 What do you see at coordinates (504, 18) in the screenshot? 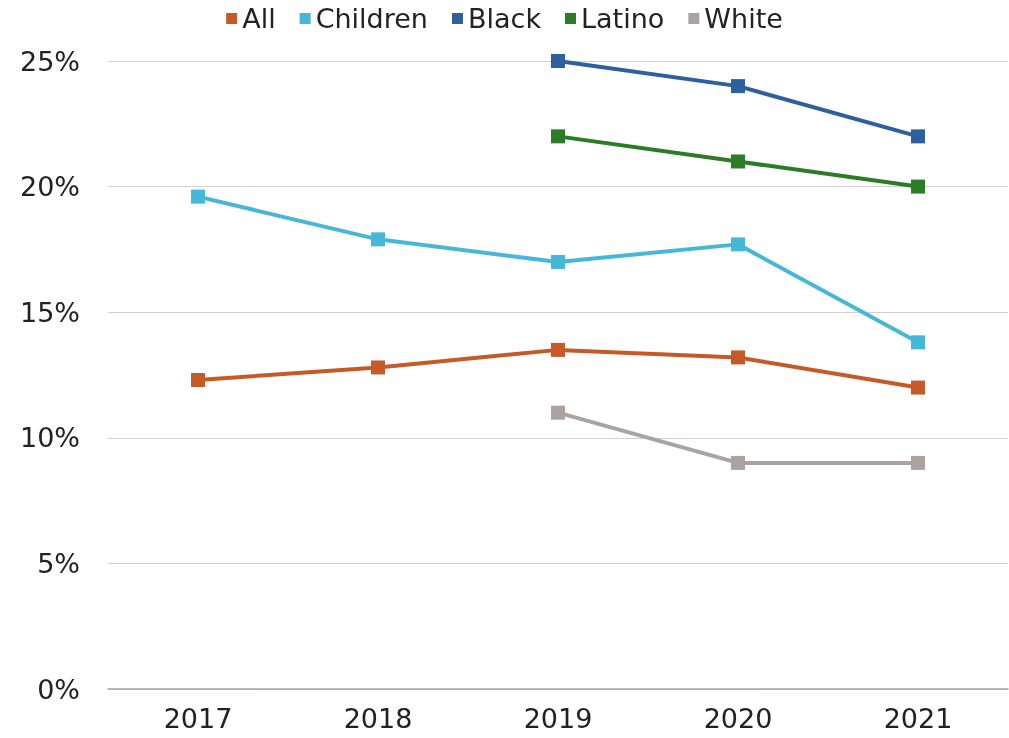
I see `legend-label: Black` at bounding box center [504, 18].